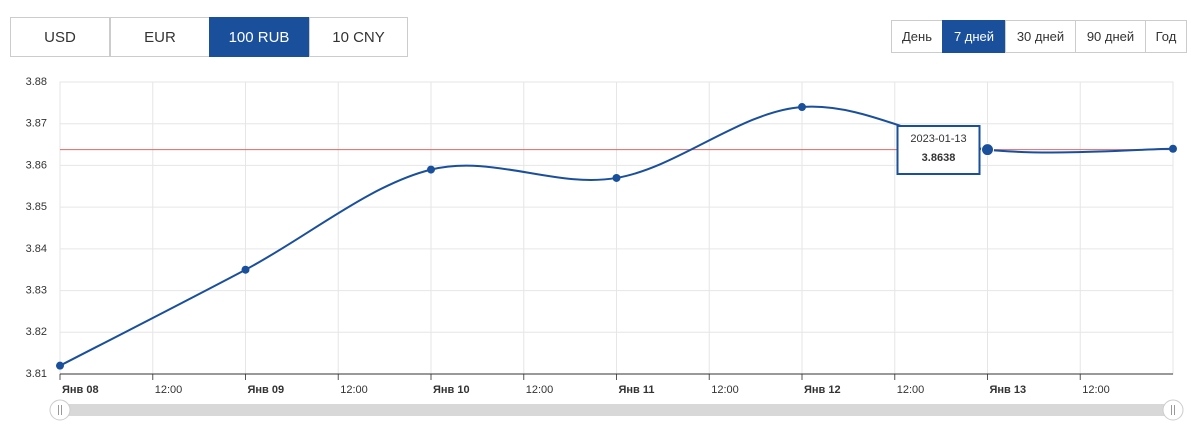 The image size is (1191, 432). Describe the element at coordinates (358, 37) in the screenshot. I see `tab-button: 10 CNY` at that location.